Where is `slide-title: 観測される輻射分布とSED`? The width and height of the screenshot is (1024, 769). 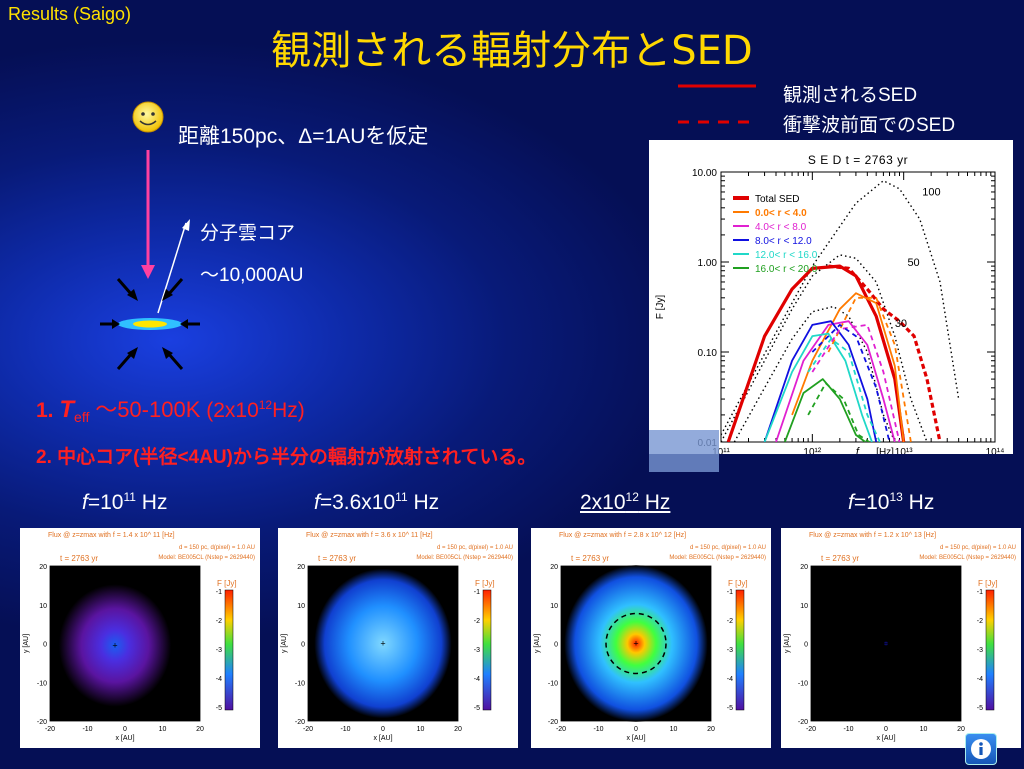
slide-title: 観測される輻射分布とSED is located at coordinates (512, 51).